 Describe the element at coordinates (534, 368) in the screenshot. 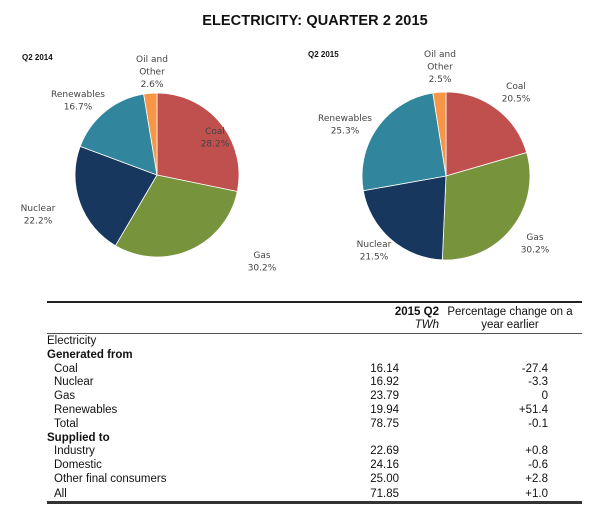

I see `row-percent-change: -27.4` at that location.